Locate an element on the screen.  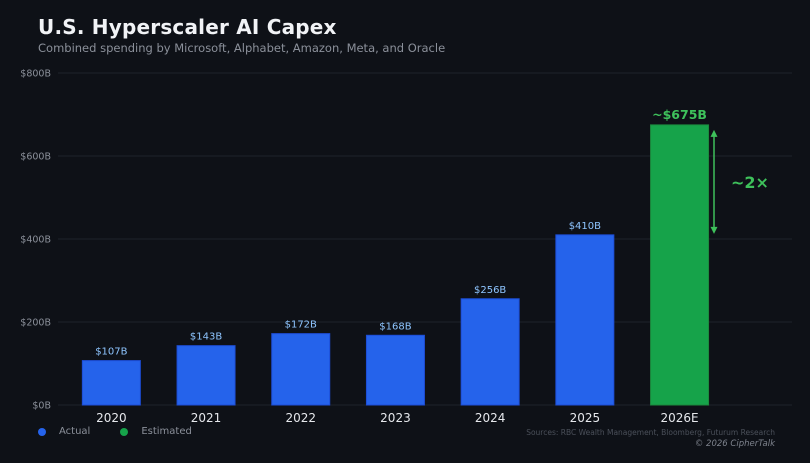
bar-2025 is located at coordinates (585, 320).